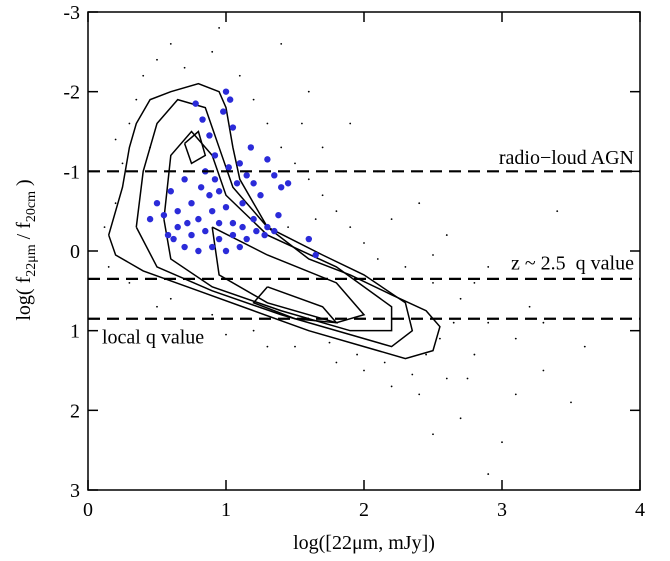  What do you see at coordinates (75, 491) in the screenshot?
I see `y-tick-label: 3` at bounding box center [75, 491].